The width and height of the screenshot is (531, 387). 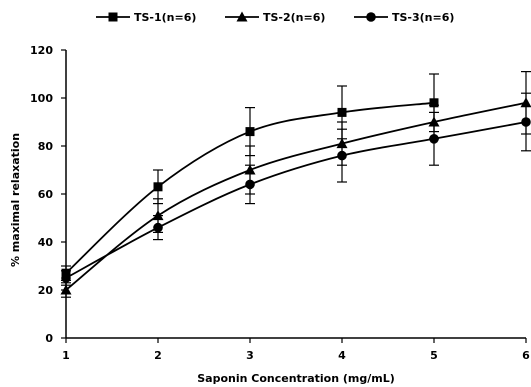 I want to click on series-2-point, so click(x=66, y=289).